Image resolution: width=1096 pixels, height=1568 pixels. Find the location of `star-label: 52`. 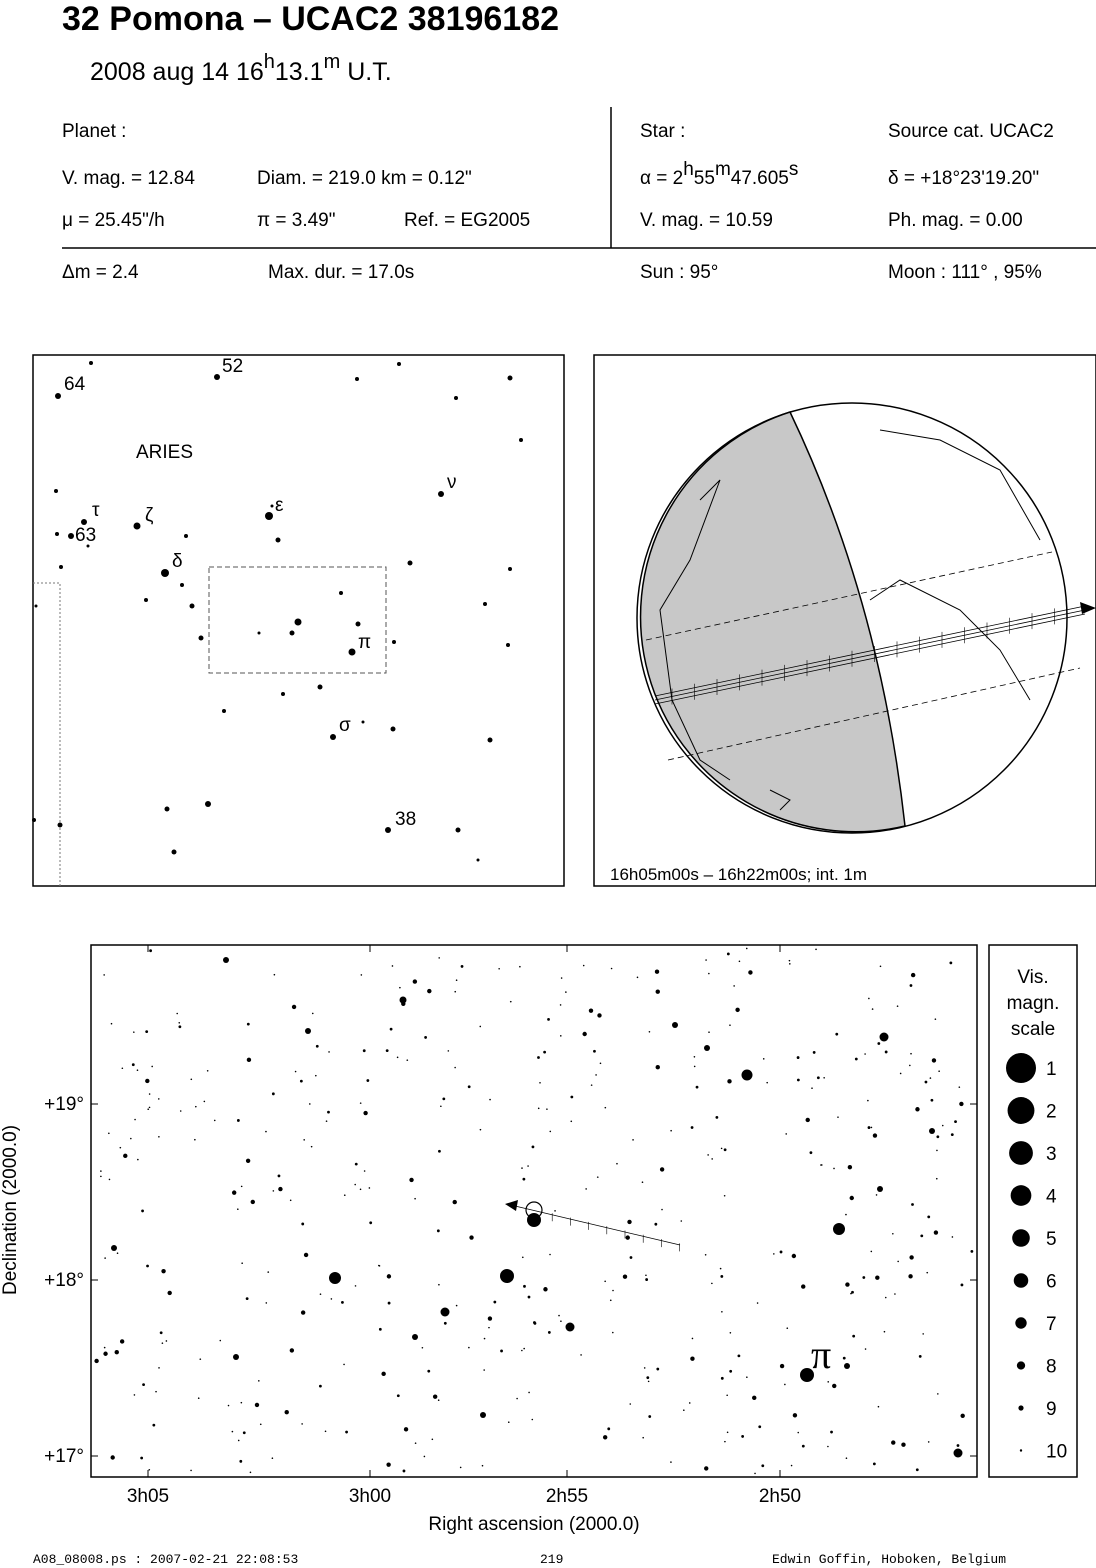

star-label: 52 is located at coordinates (232, 366).